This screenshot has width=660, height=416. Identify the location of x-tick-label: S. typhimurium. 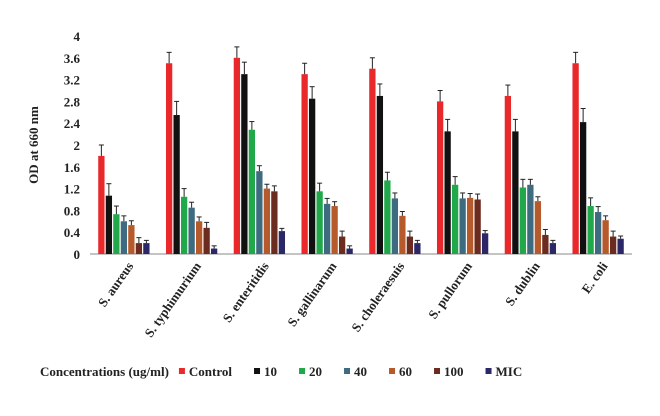
(172, 299).